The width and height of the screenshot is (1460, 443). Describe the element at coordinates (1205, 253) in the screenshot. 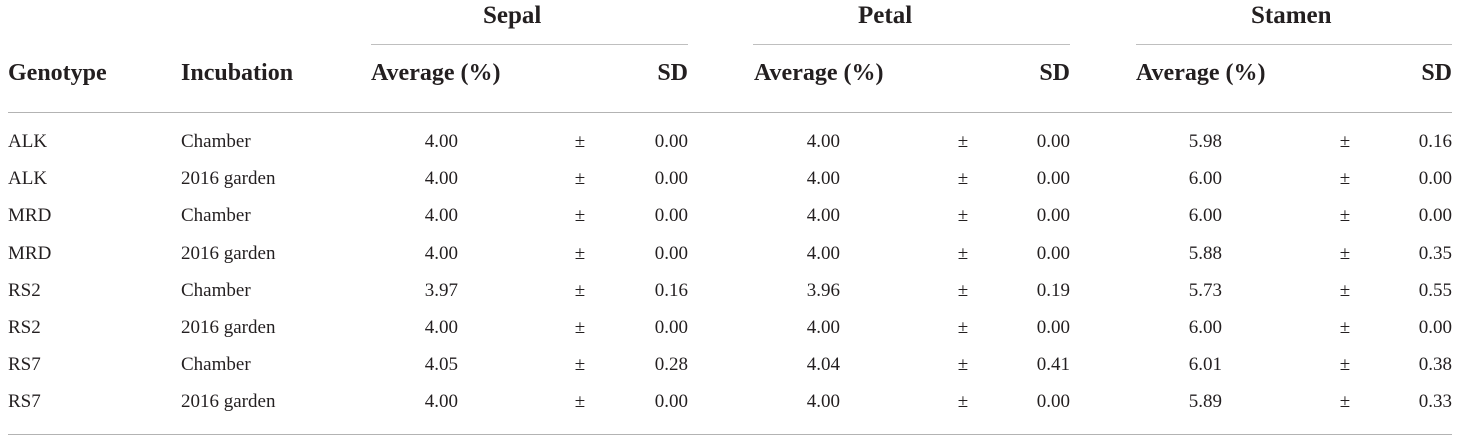

I see `cell-stamen-average: 5.88` at that location.